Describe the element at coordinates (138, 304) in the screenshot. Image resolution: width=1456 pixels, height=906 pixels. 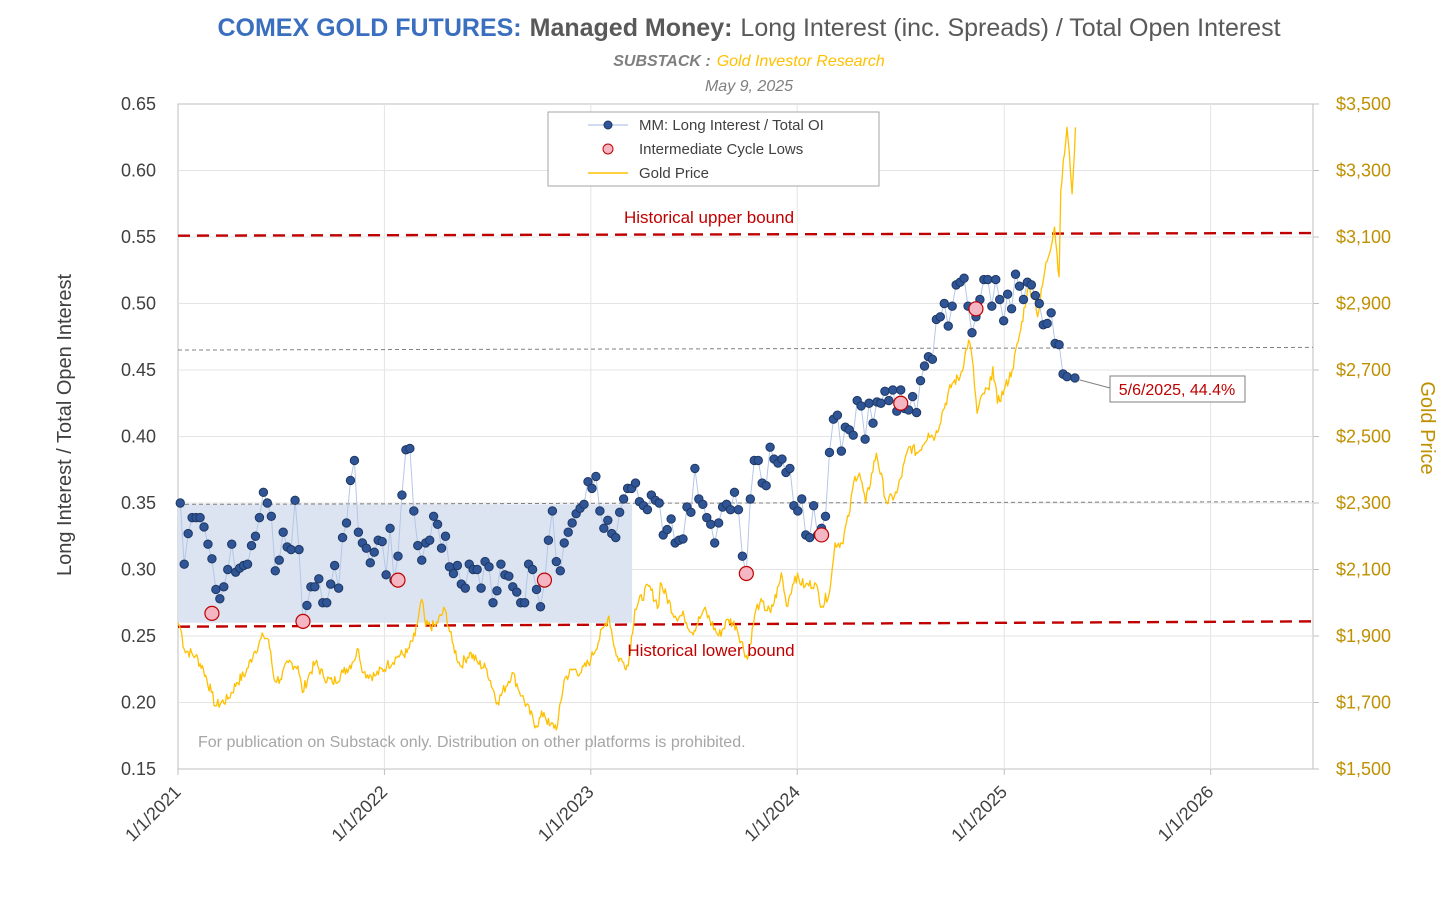
I see `y-tick-label: 0.50` at that location.